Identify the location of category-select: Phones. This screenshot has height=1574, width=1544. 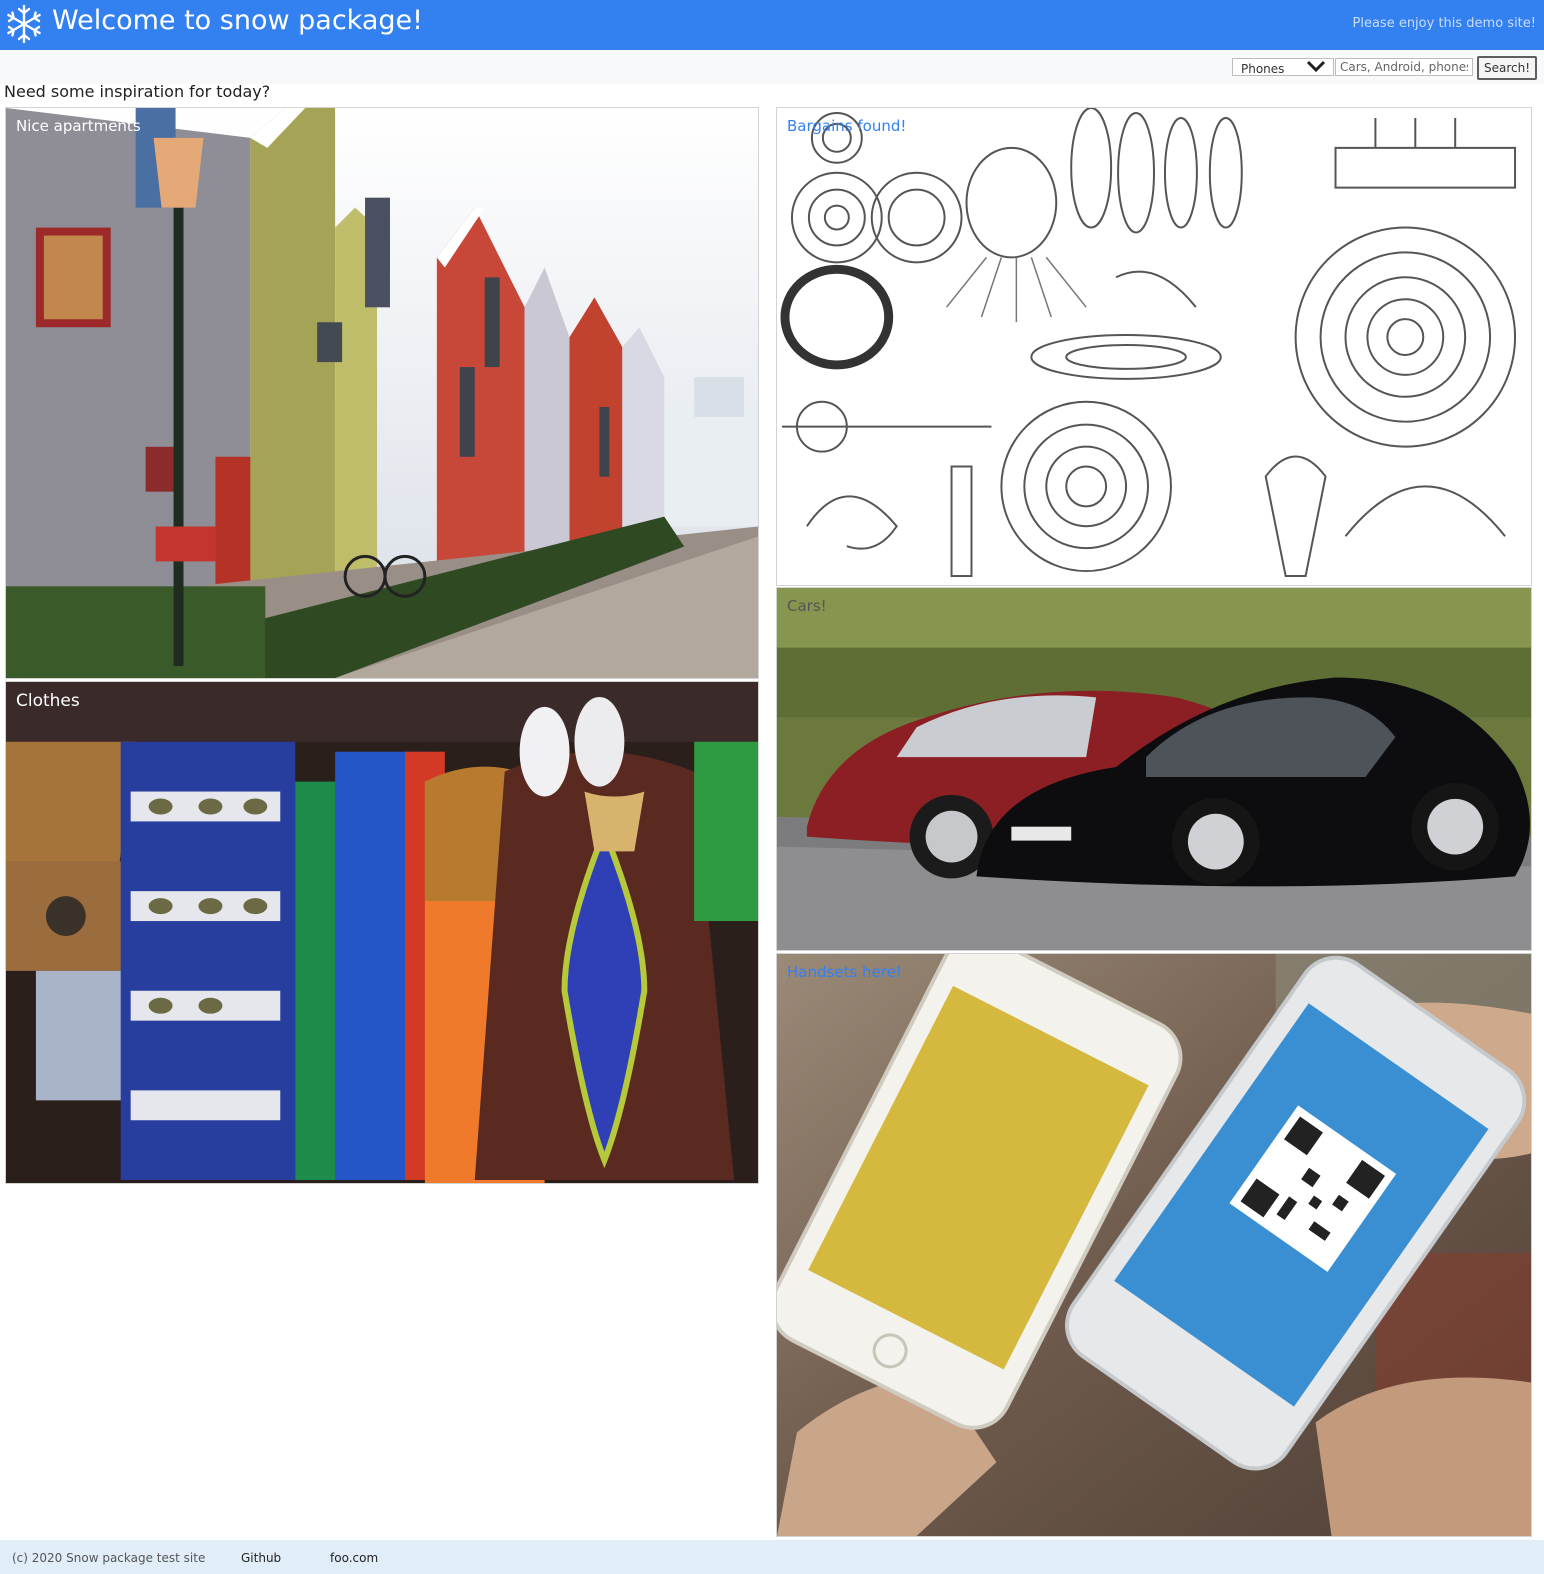
(1283, 67).